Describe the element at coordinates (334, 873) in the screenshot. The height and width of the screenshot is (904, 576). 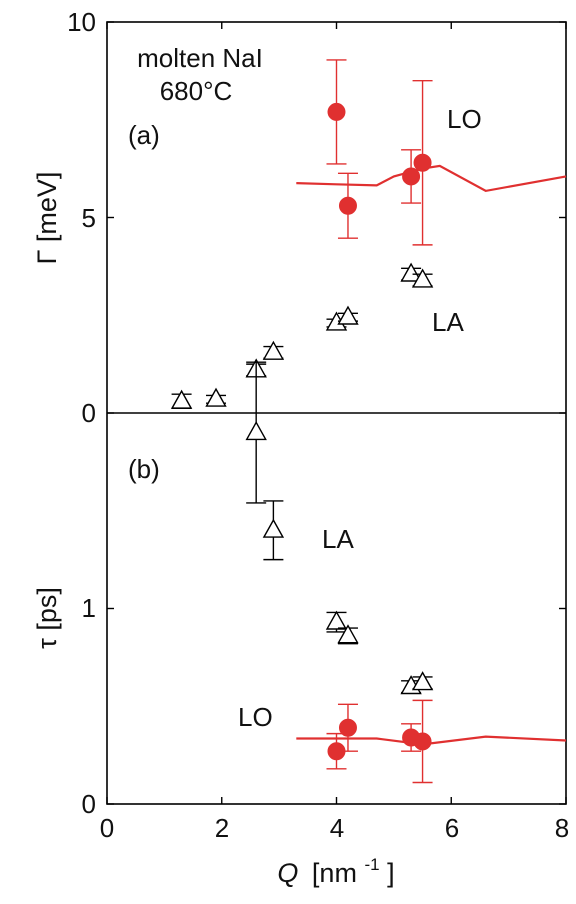
I see `x-axis-label-unit: [nm` at that location.